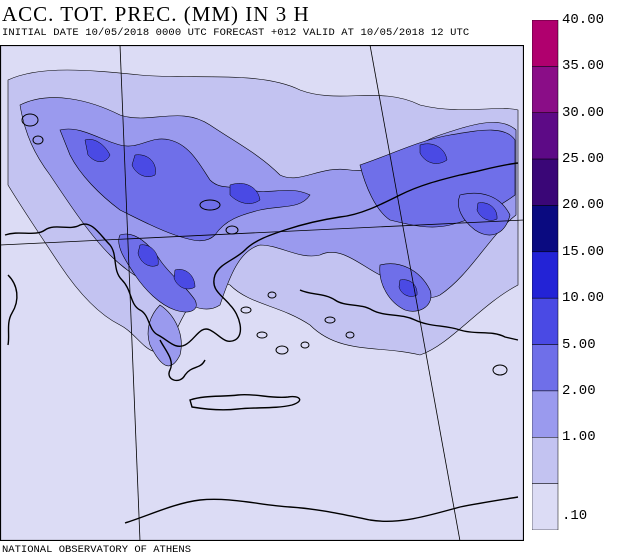  I want to click on legend-label: 25.00, so click(583, 159).